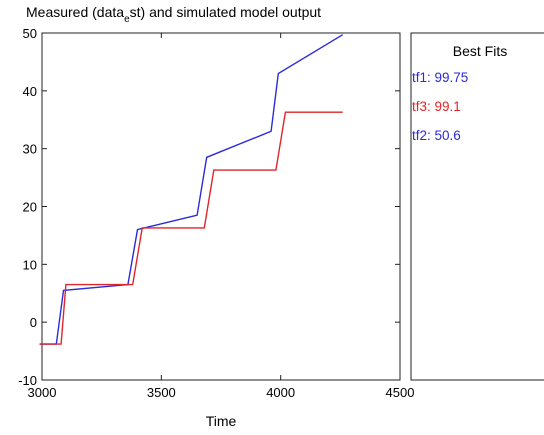 This screenshot has height=435, width=544. What do you see at coordinates (440, 77) in the screenshot?
I see `best-fit-item: tf1: 99.75` at bounding box center [440, 77].